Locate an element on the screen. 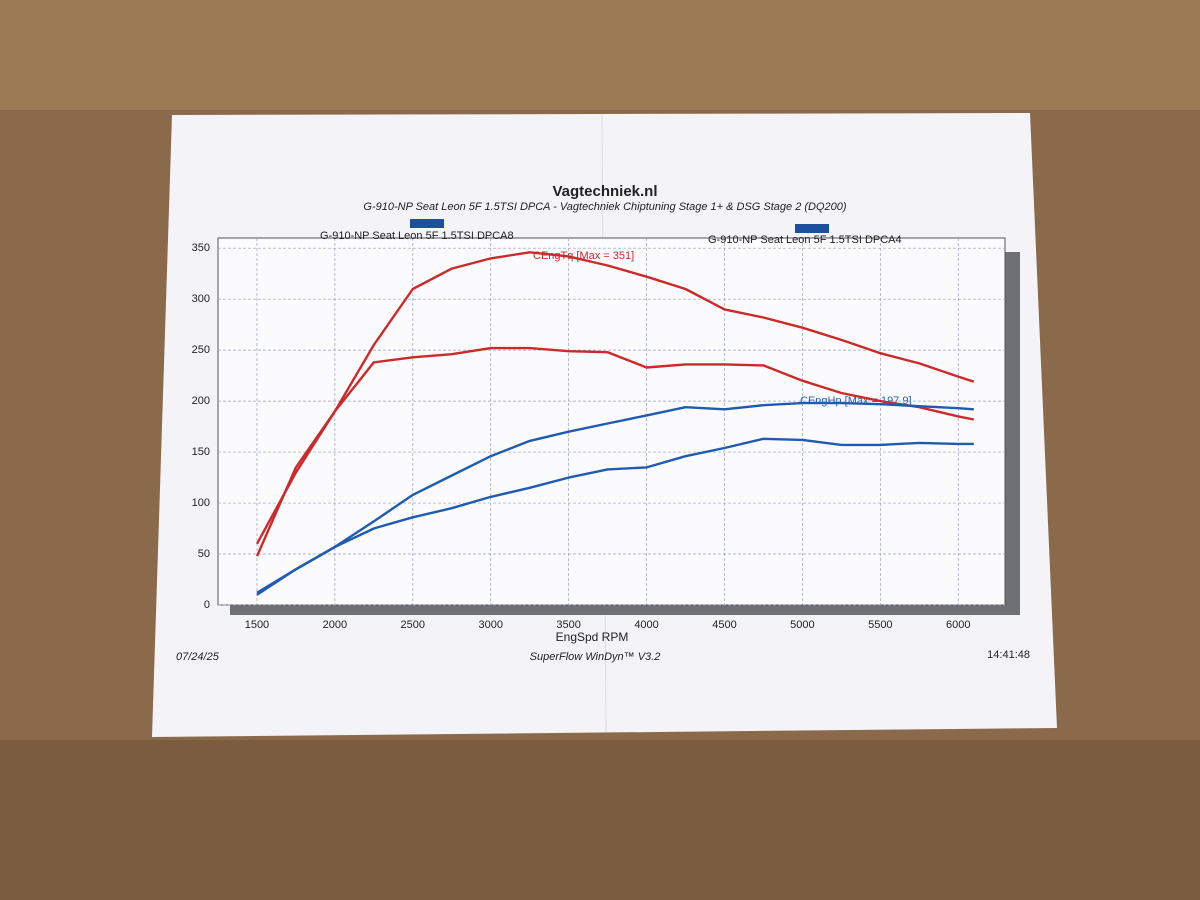  x-tick-label: 5000 is located at coordinates (802, 625).